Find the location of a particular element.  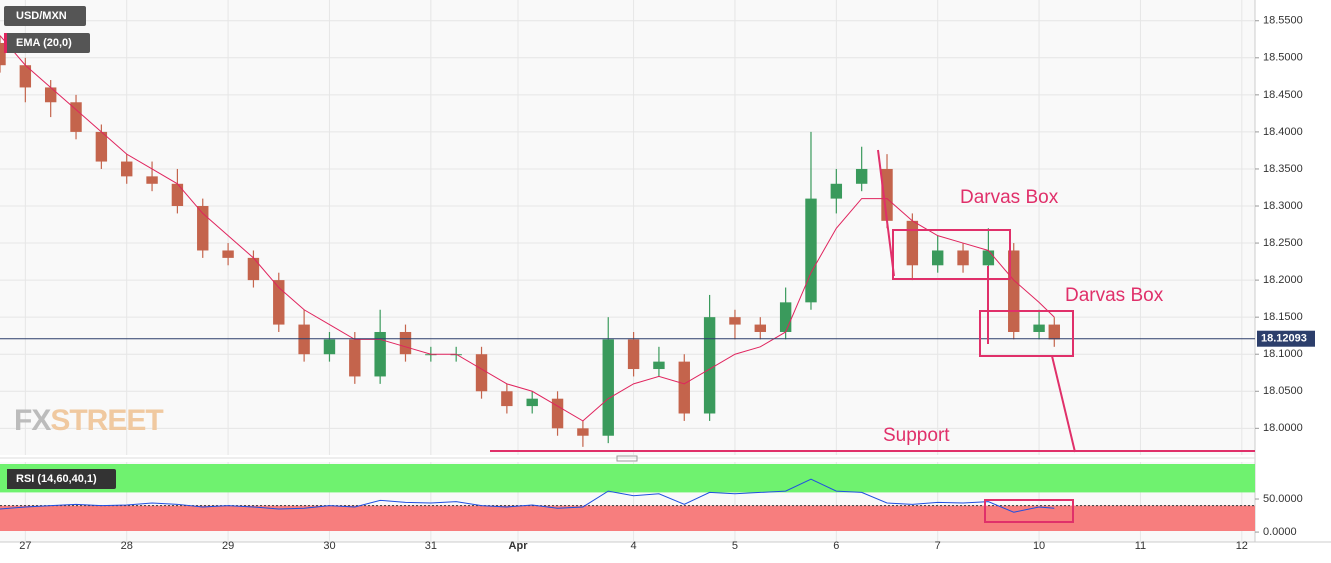

legend-symbol: USD/MXN is located at coordinates (41, 16).